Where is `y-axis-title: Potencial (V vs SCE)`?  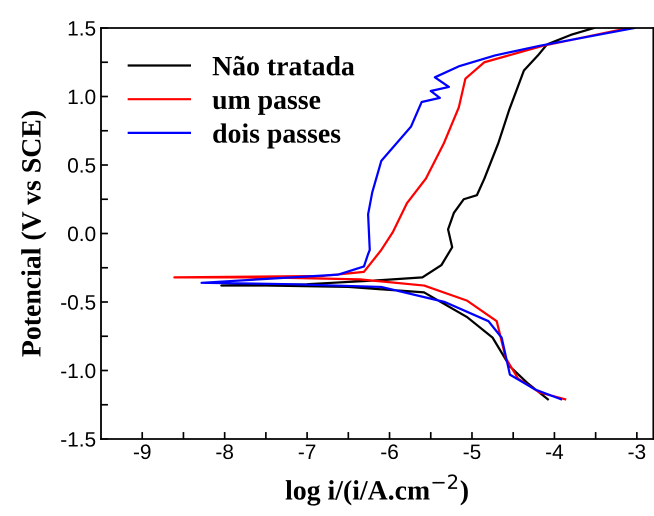 y-axis-title: Potencial (V vs SCE) is located at coordinates (33, 234).